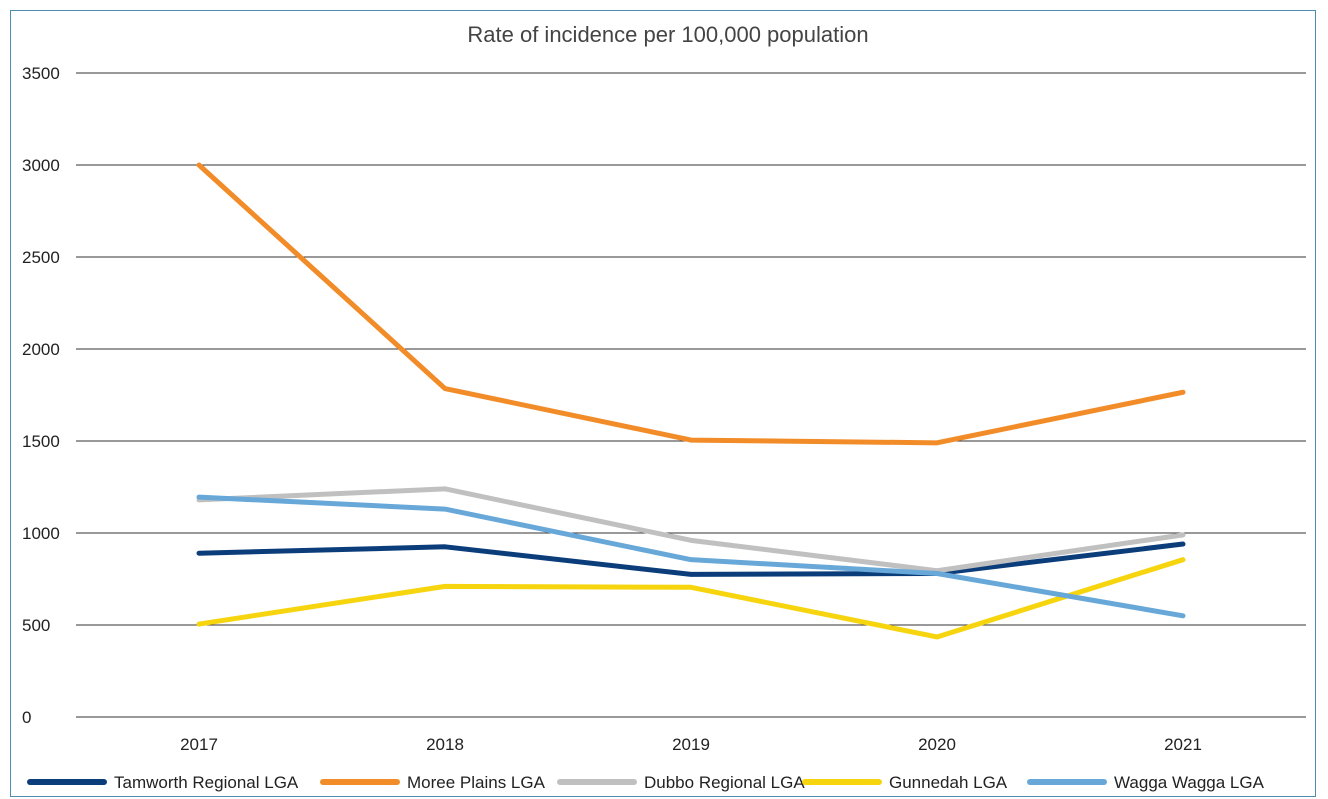 The width and height of the screenshot is (1328, 799). What do you see at coordinates (948, 782) in the screenshot?
I see `legend-label: Gunnedah LGA` at bounding box center [948, 782].